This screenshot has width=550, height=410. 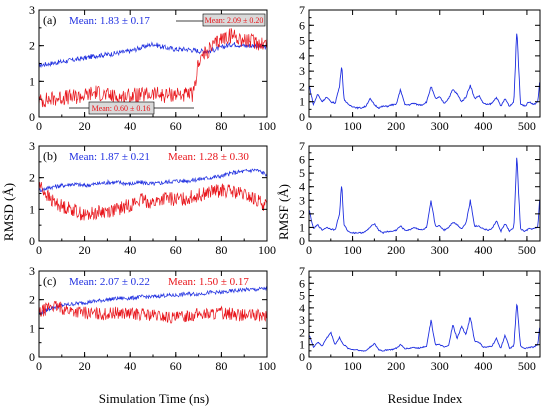 I want to click on annotation-blue-mean: Mean: 1.87 ± 0.21, so click(x=109, y=157).